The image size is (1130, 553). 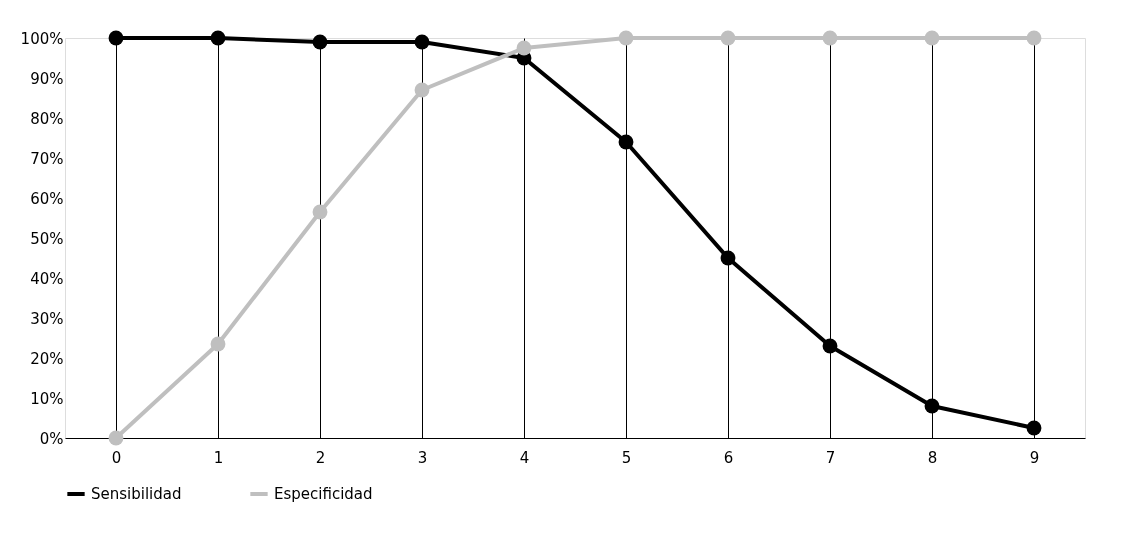 What do you see at coordinates (116, 457) in the screenshot?
I see `x-tick-label: 0` at bounding box center [116, 457].